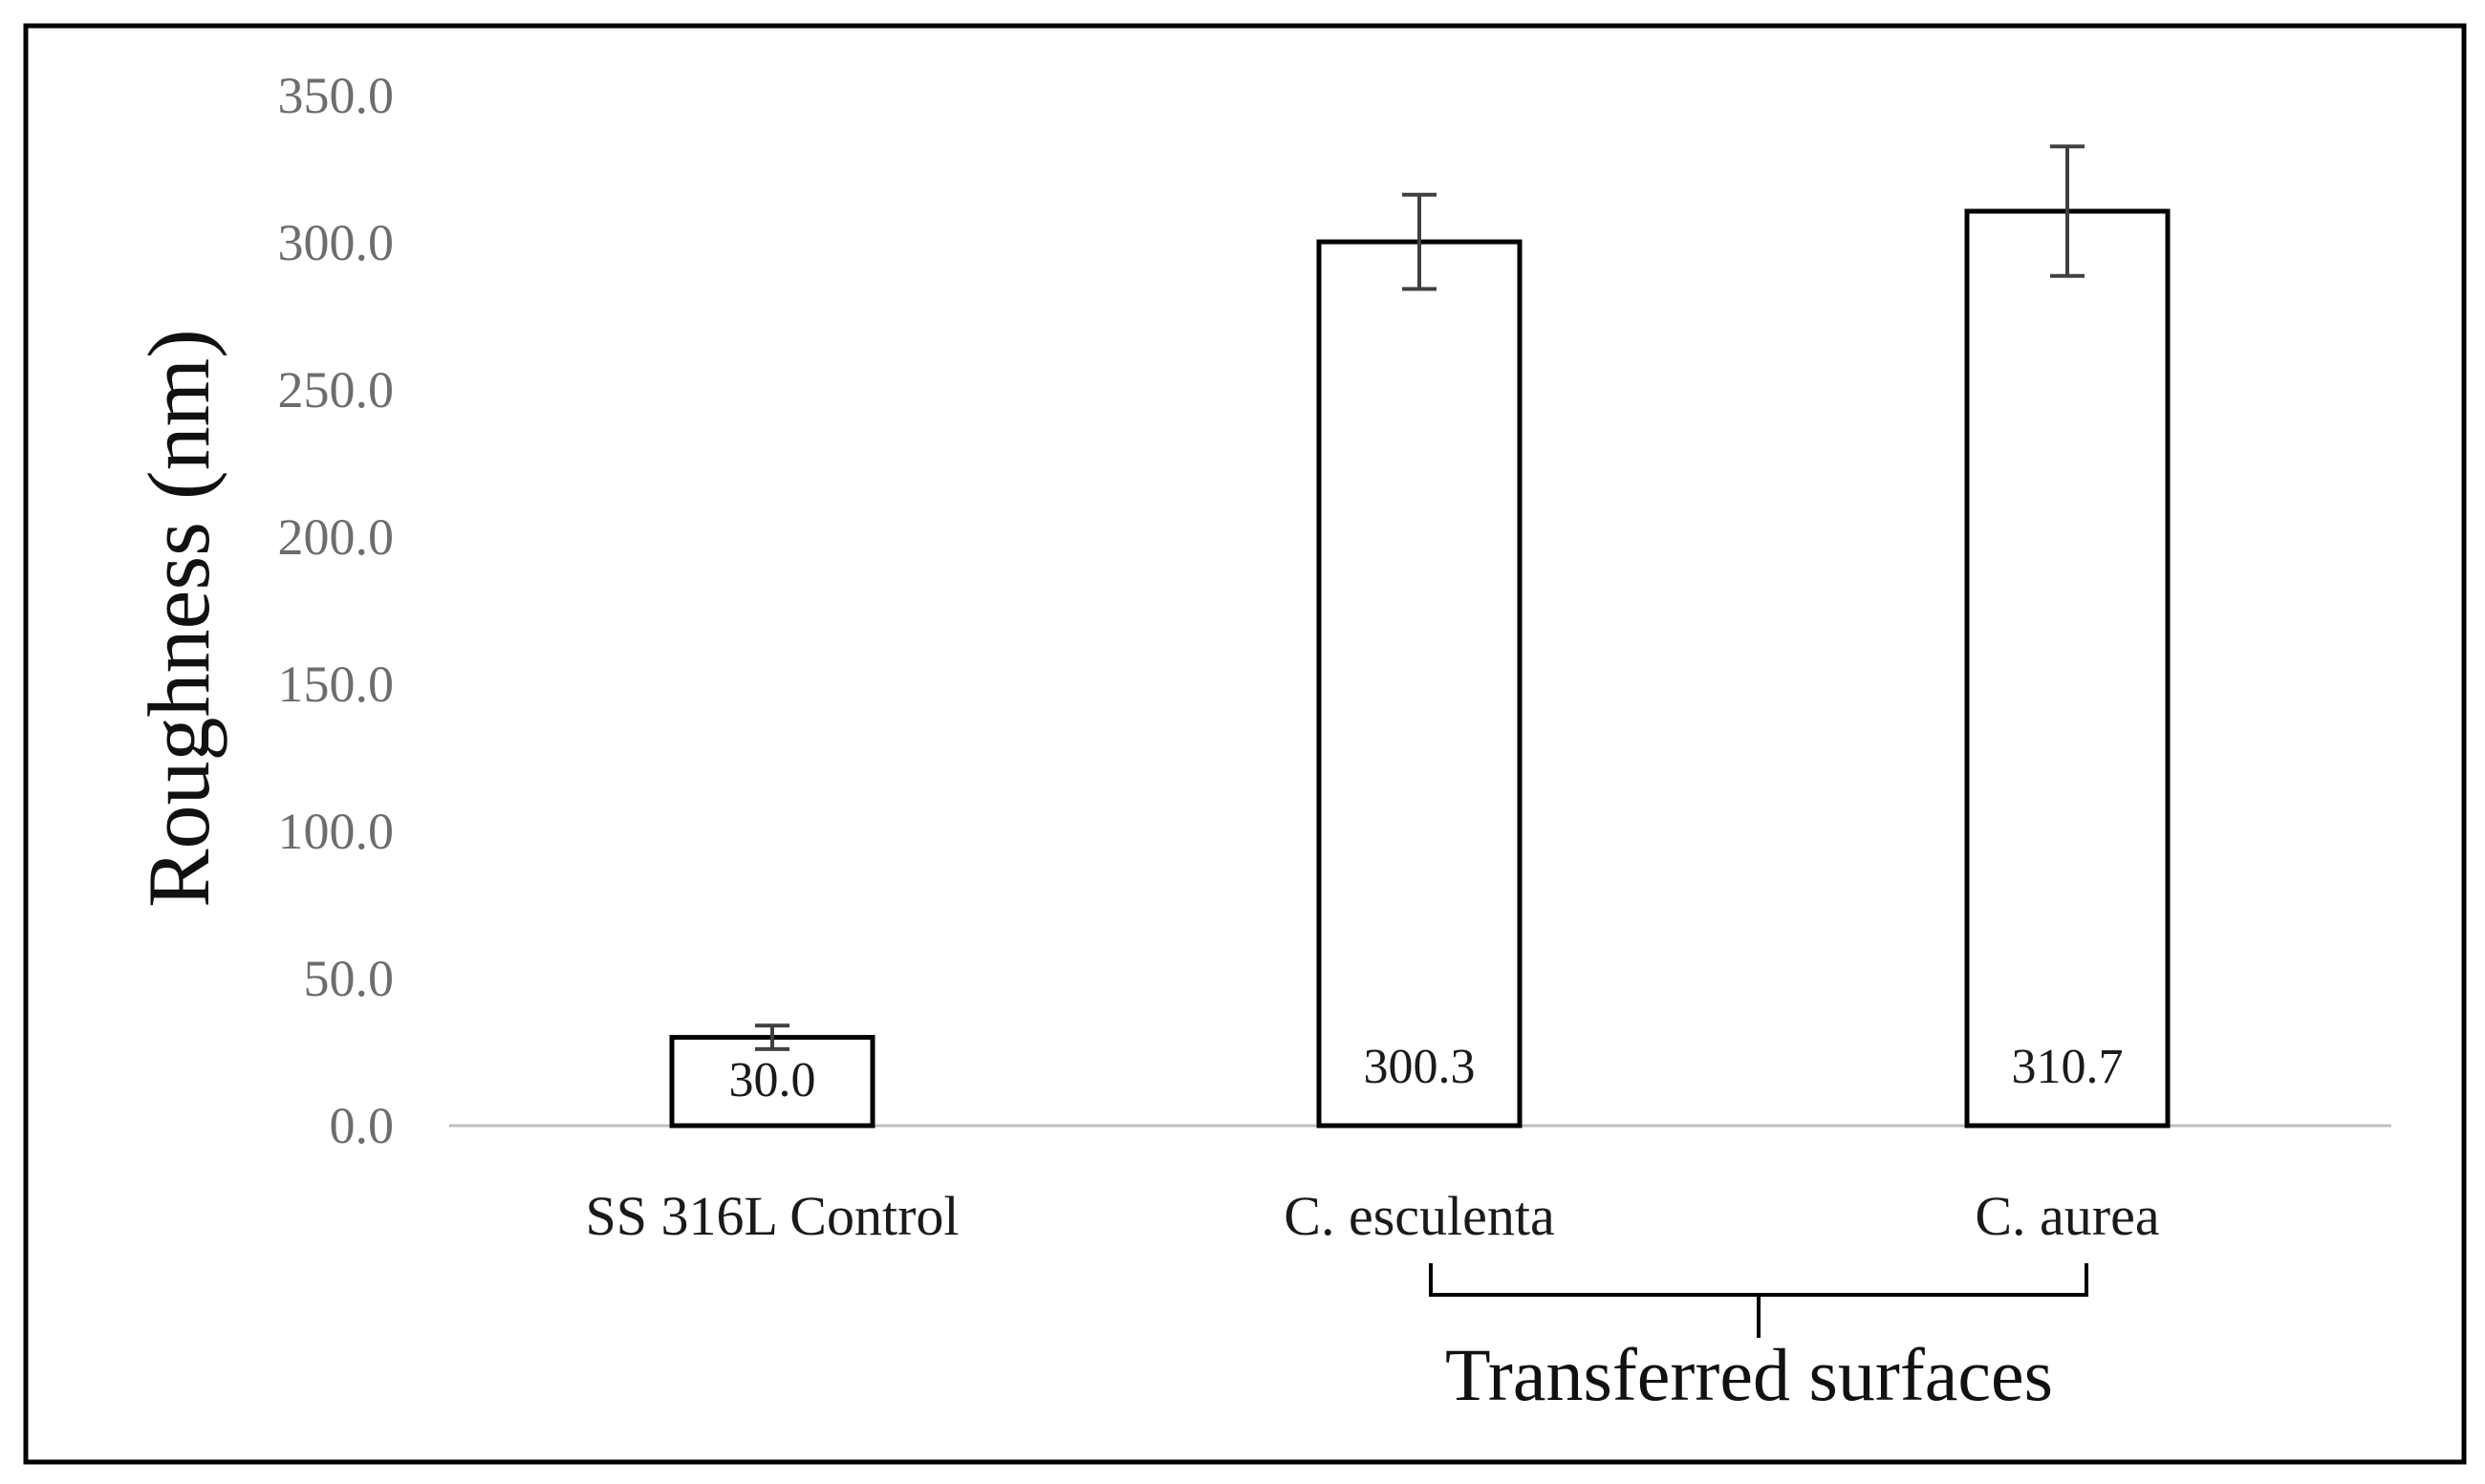 The width and height of the screenshot is (2485, 1484). What do you see at coordinates (1420, 1067) in the screenshot?
I see `data-label: 300.3` at bounding box center [1420, 1067].